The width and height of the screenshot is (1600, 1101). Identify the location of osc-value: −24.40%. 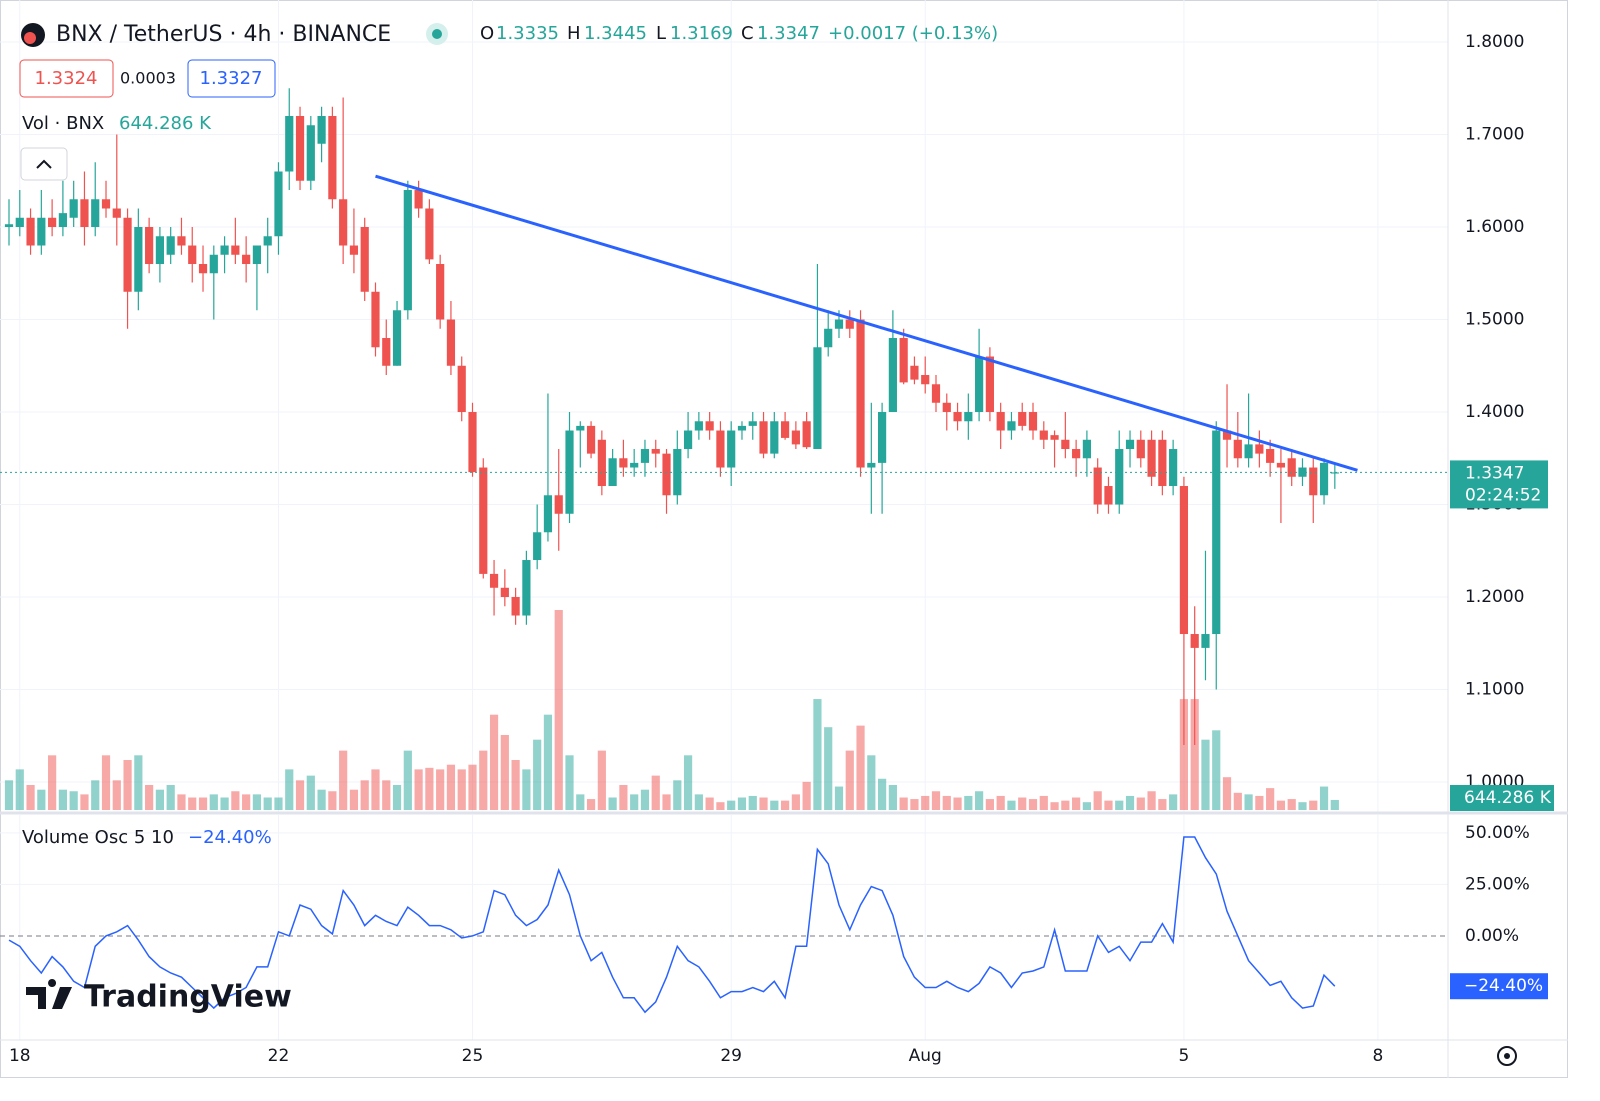
(230, 837).